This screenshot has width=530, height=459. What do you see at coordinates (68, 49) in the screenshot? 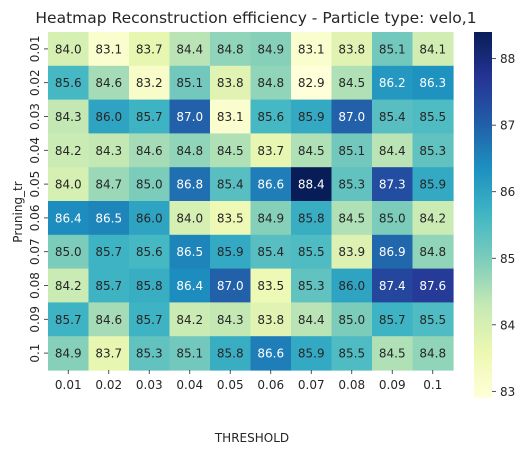
I see `cell-value-label: 84.0` at bounding box center [68, 49].